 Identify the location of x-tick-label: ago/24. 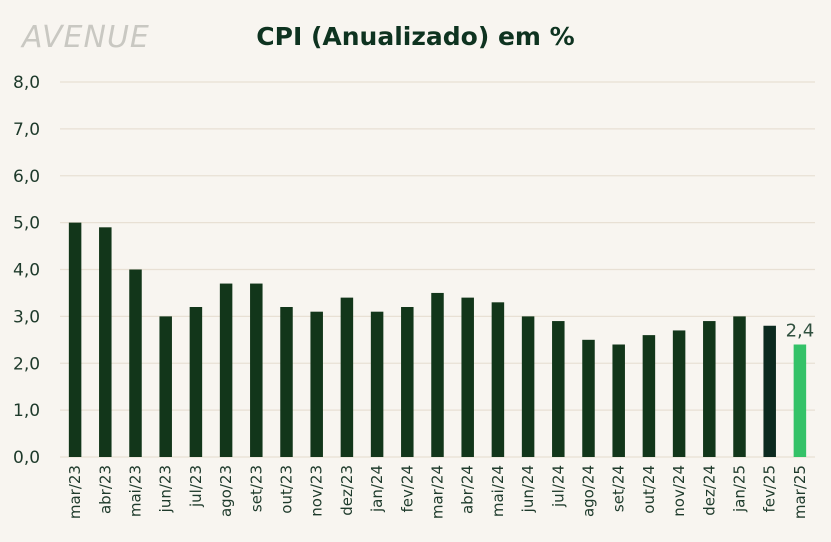
(589, 491).